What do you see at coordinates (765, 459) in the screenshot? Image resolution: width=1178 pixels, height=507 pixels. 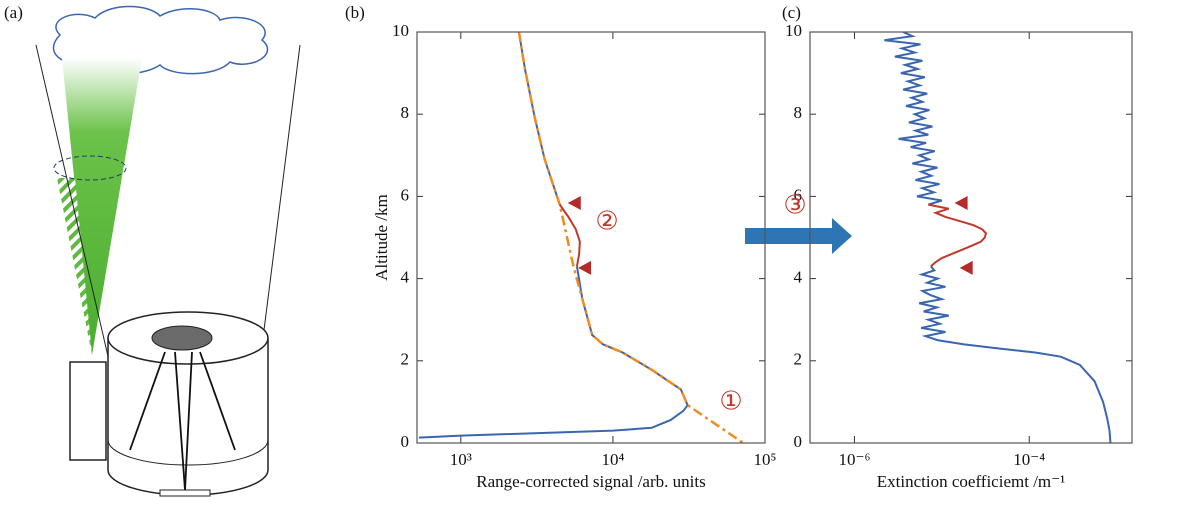 I see `x-tick-label: 10⁵` at bounding box center [765, 459].